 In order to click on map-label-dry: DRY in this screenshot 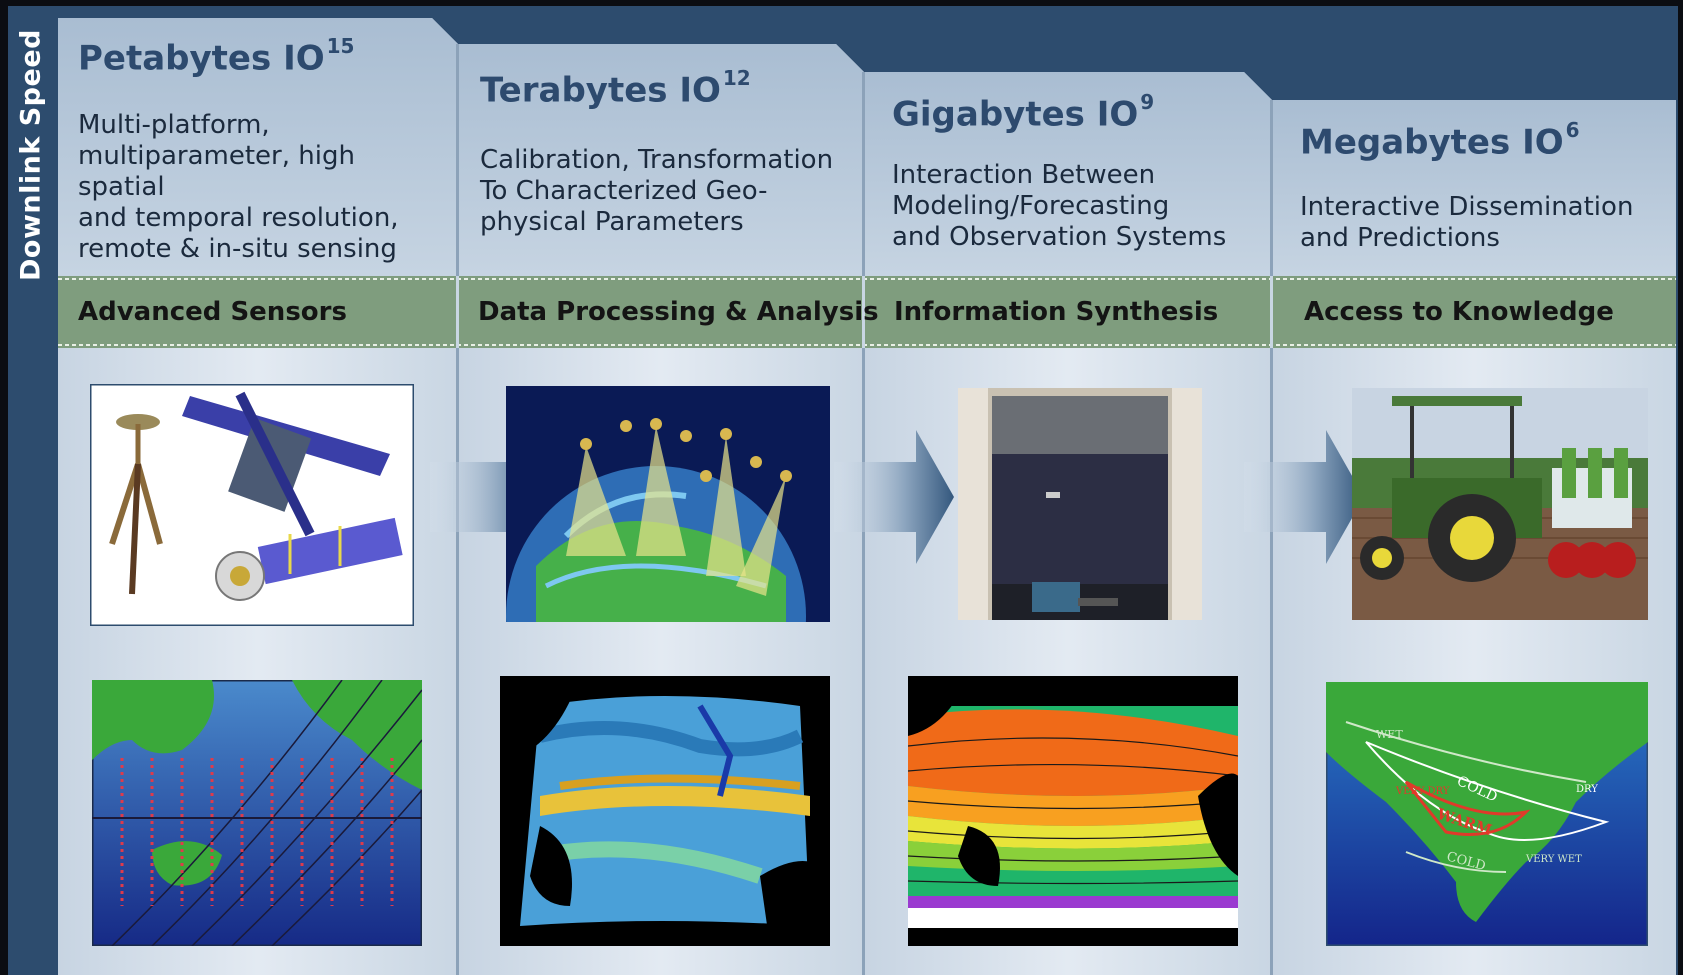, I will do `click(1587, 789)`.